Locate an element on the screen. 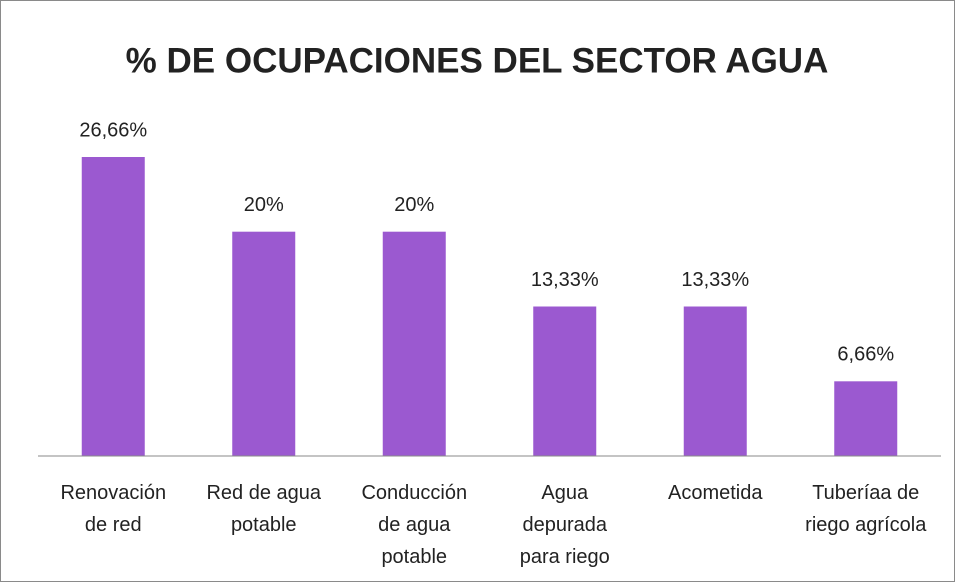 The height and width of the screenshot is (582, 955). x-tick-label: Renovación de red is located at coordinates (113, 509).